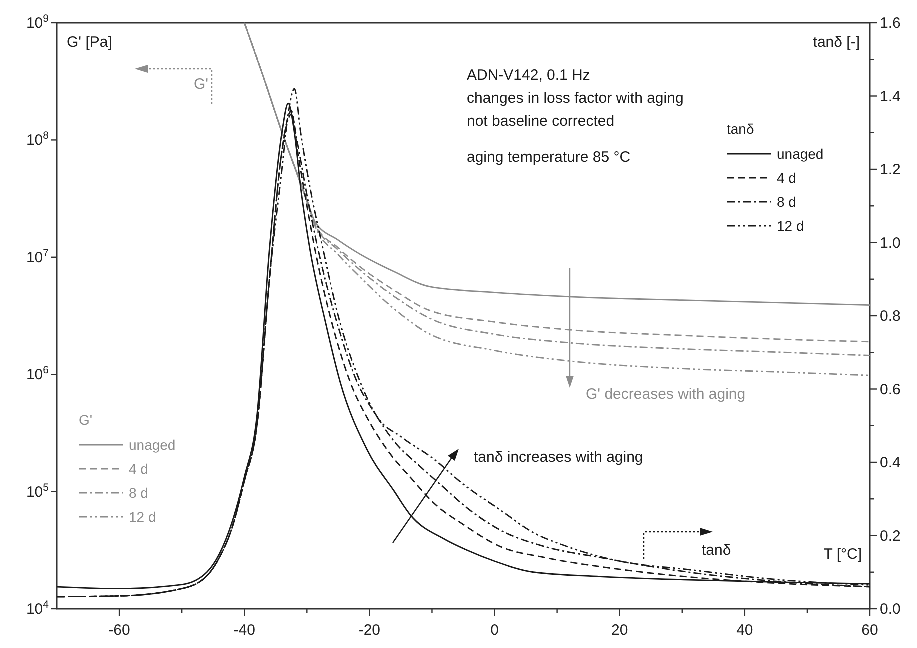 This screenshot has width=917, height=648. Describe the element at coordinates (745, 630) in the screenshot. I see `x-tick-label: 40` at that location.